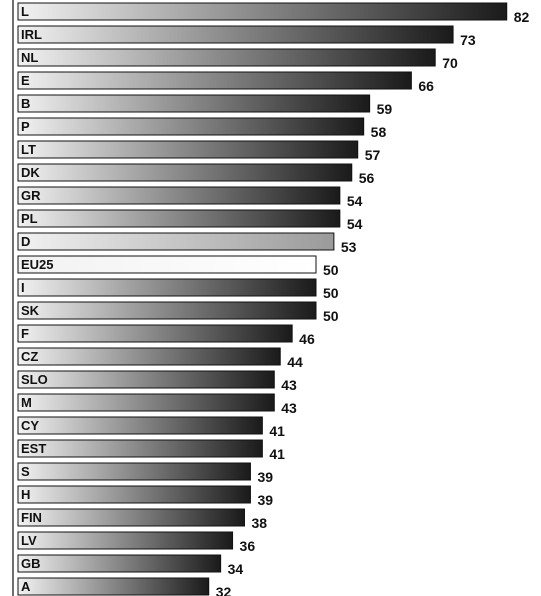  I want to click on category-label: NL, so click(29, 57).